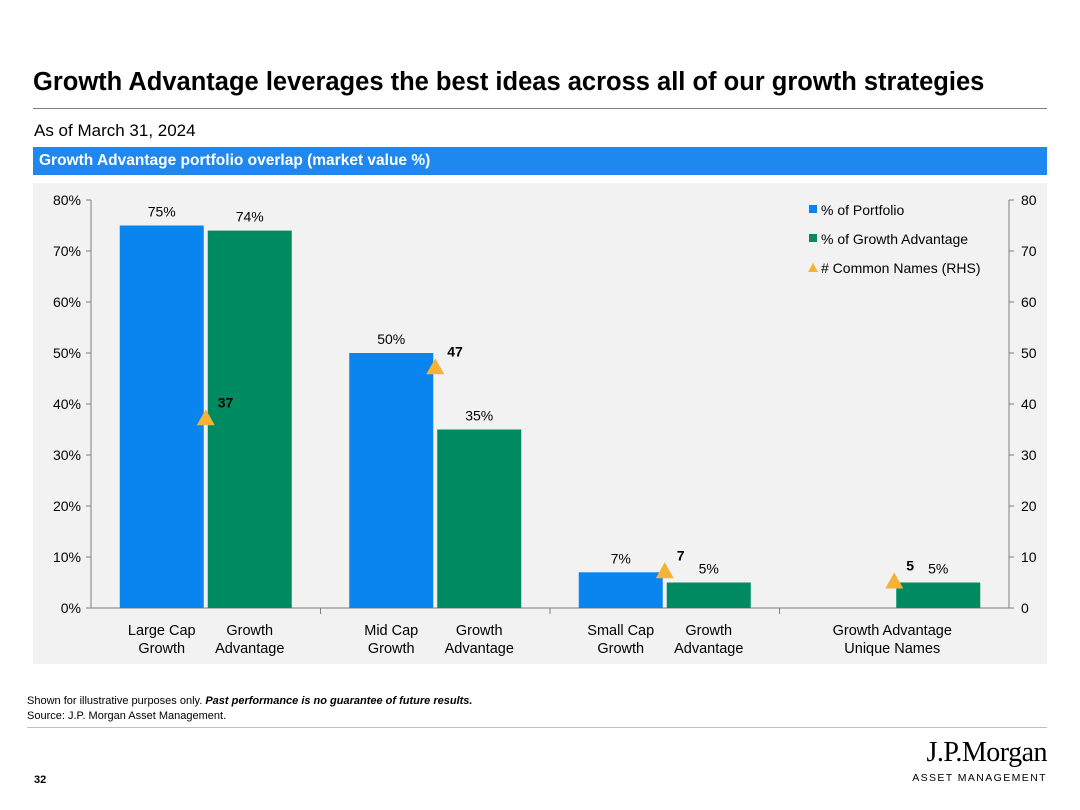 Image resolution: width=1080 pixels, height=810 pixels. What do you see at coordinates (1029, 302) in the screenshot?
I see `y-tick-label-right: 60` at bounding box center [1029, 302].